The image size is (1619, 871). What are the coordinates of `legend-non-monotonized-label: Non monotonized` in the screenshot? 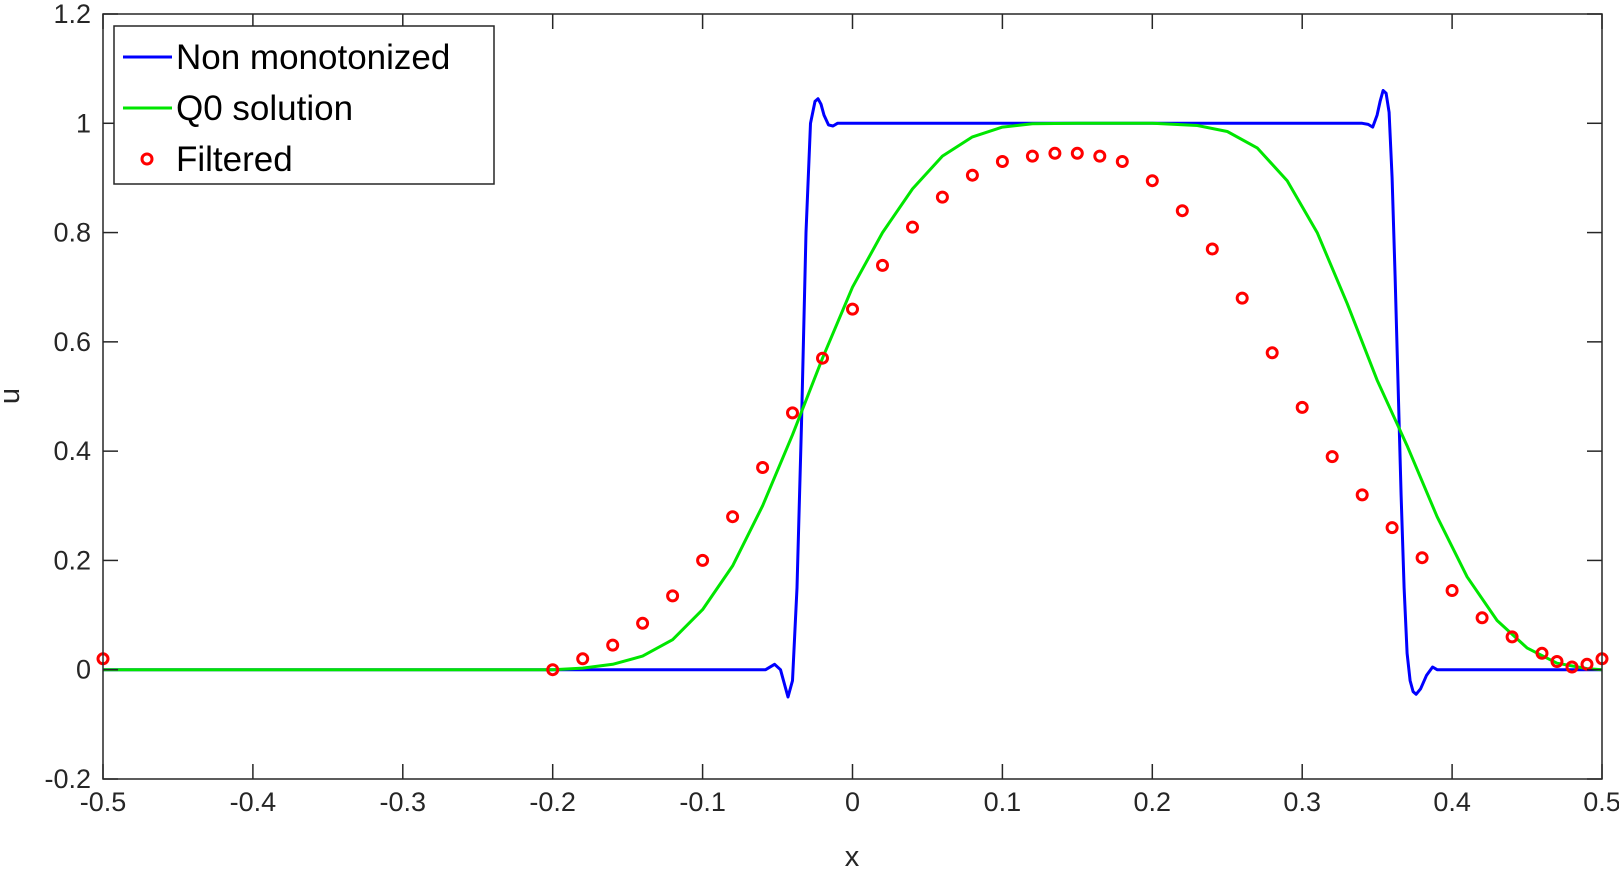 It's located at (313, 57).